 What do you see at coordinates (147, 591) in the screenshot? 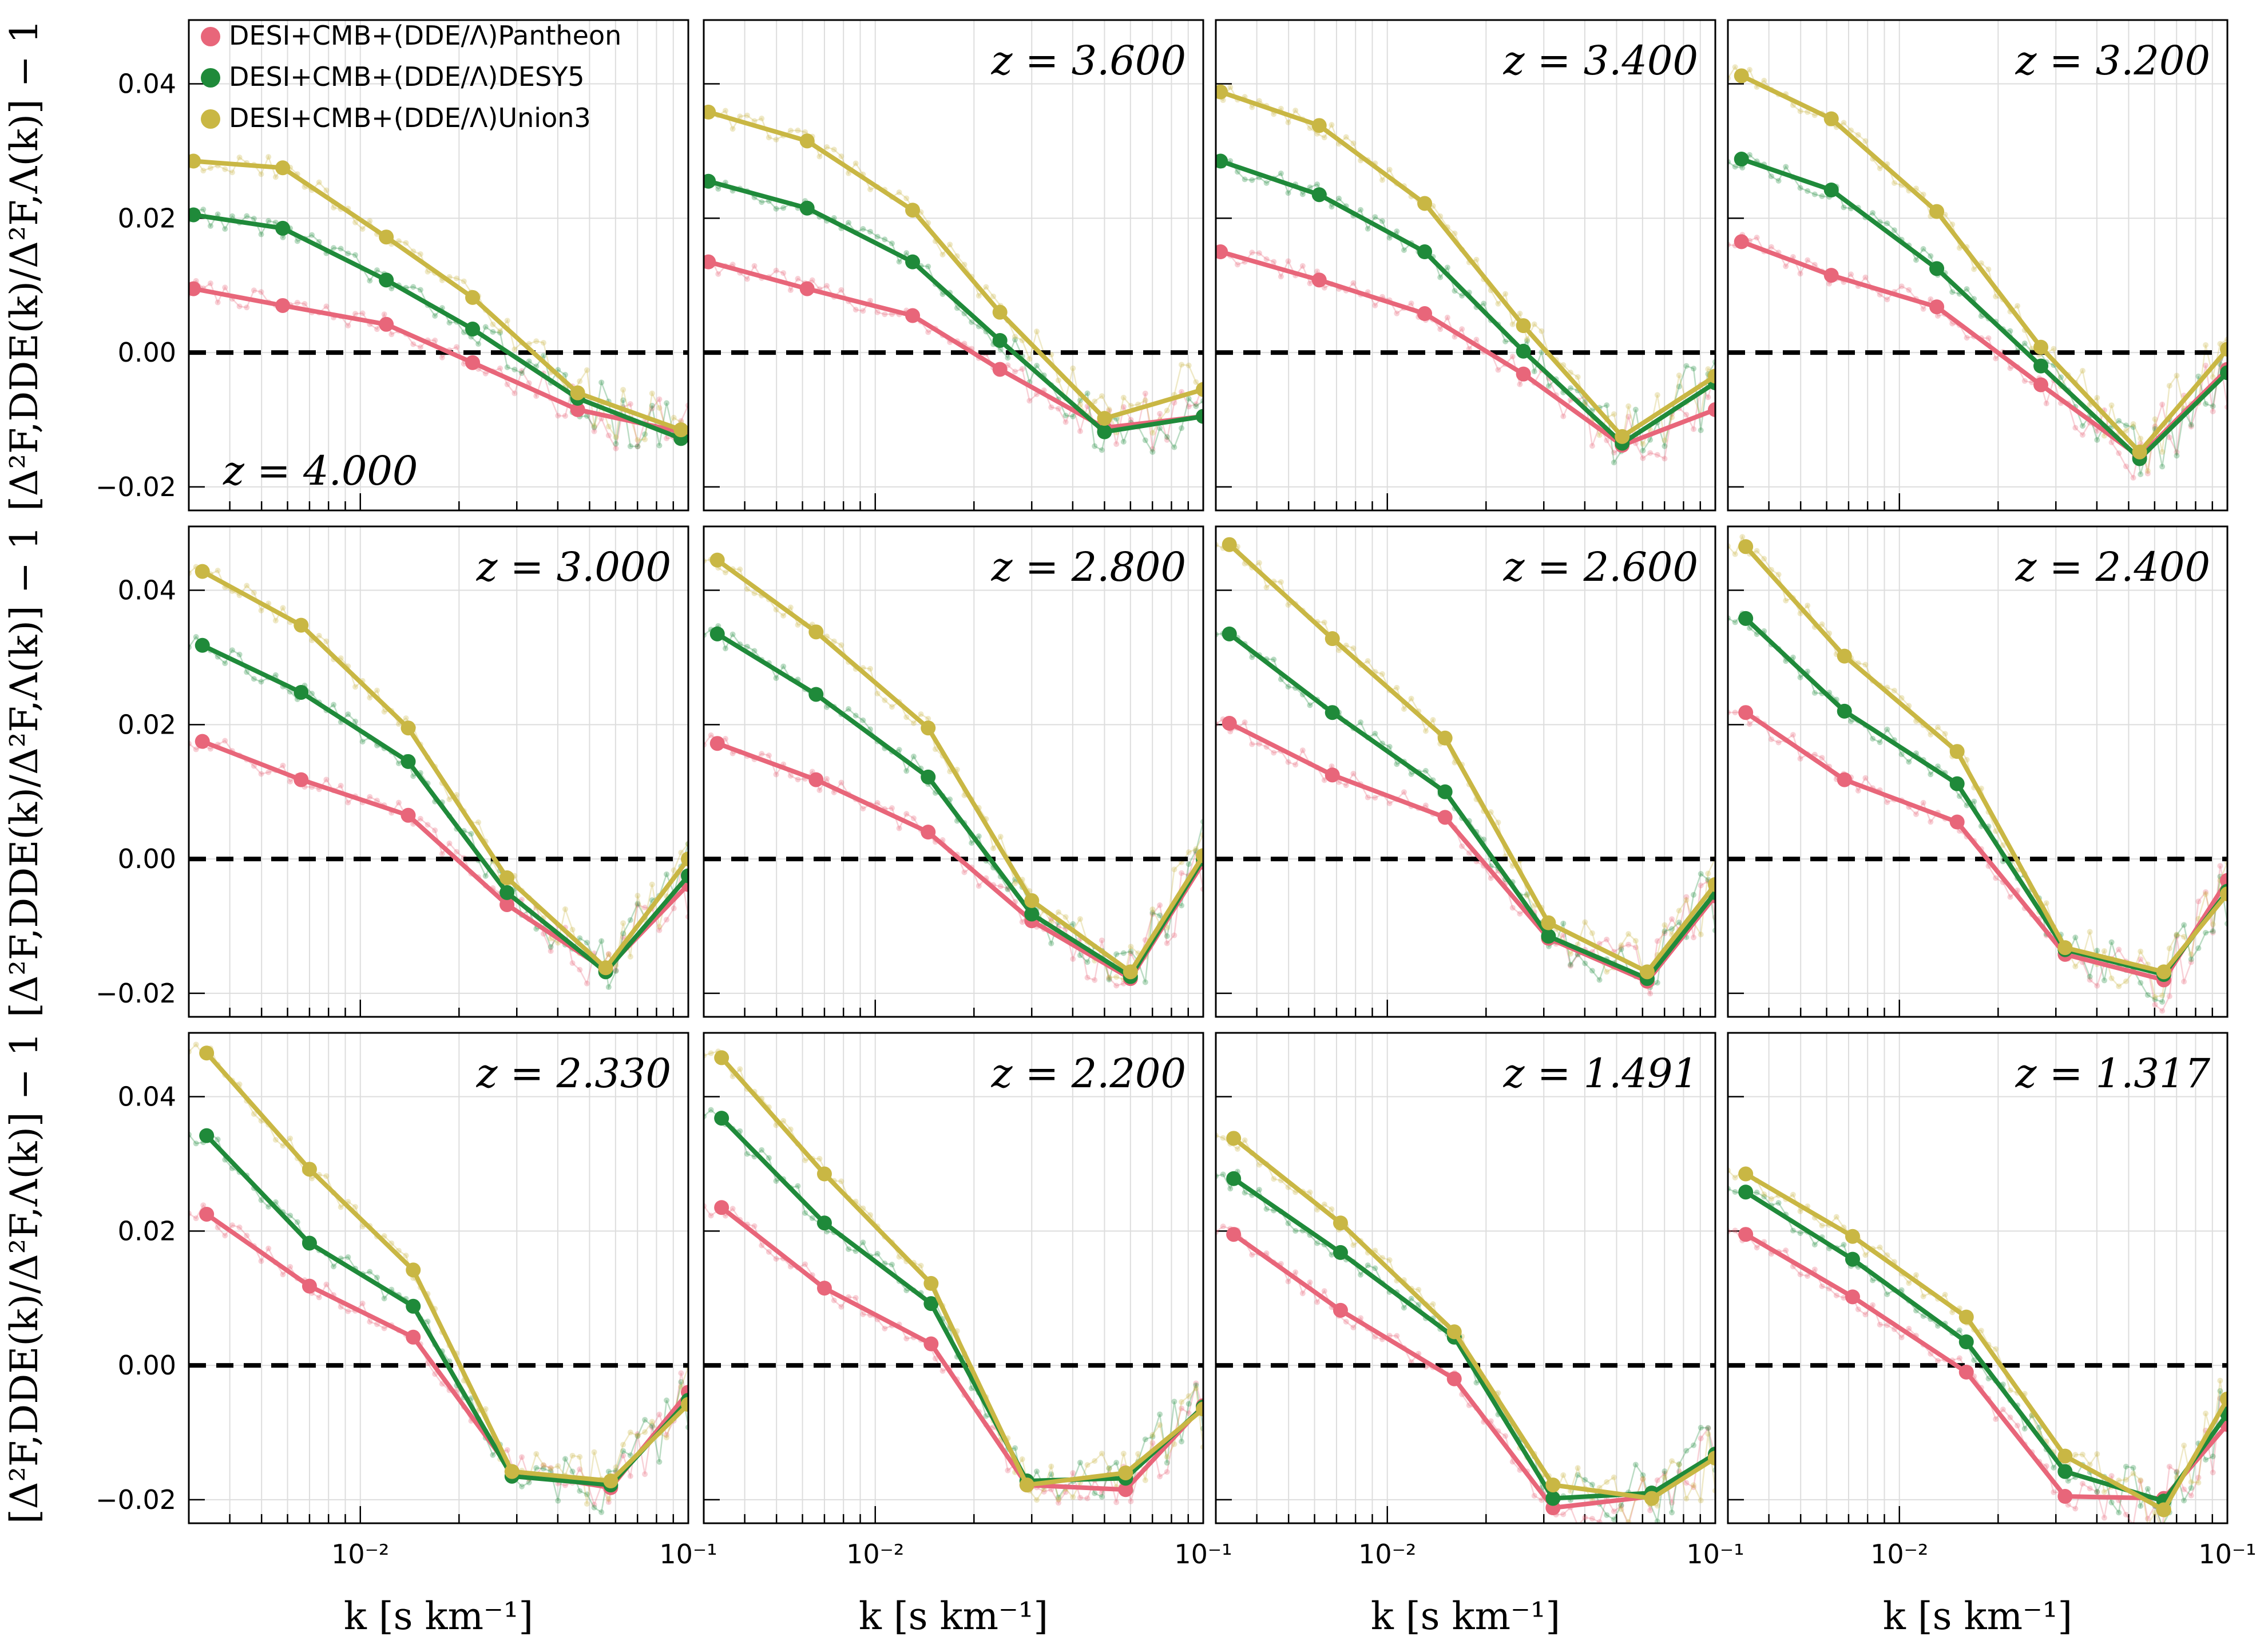
I see `y-tick-label: 0.04` at bounding box center [147, 591].